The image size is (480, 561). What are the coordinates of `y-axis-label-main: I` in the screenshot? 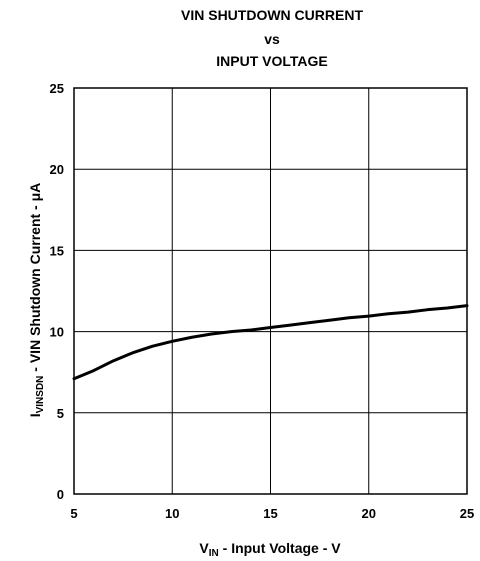 It's located at (35, 415).